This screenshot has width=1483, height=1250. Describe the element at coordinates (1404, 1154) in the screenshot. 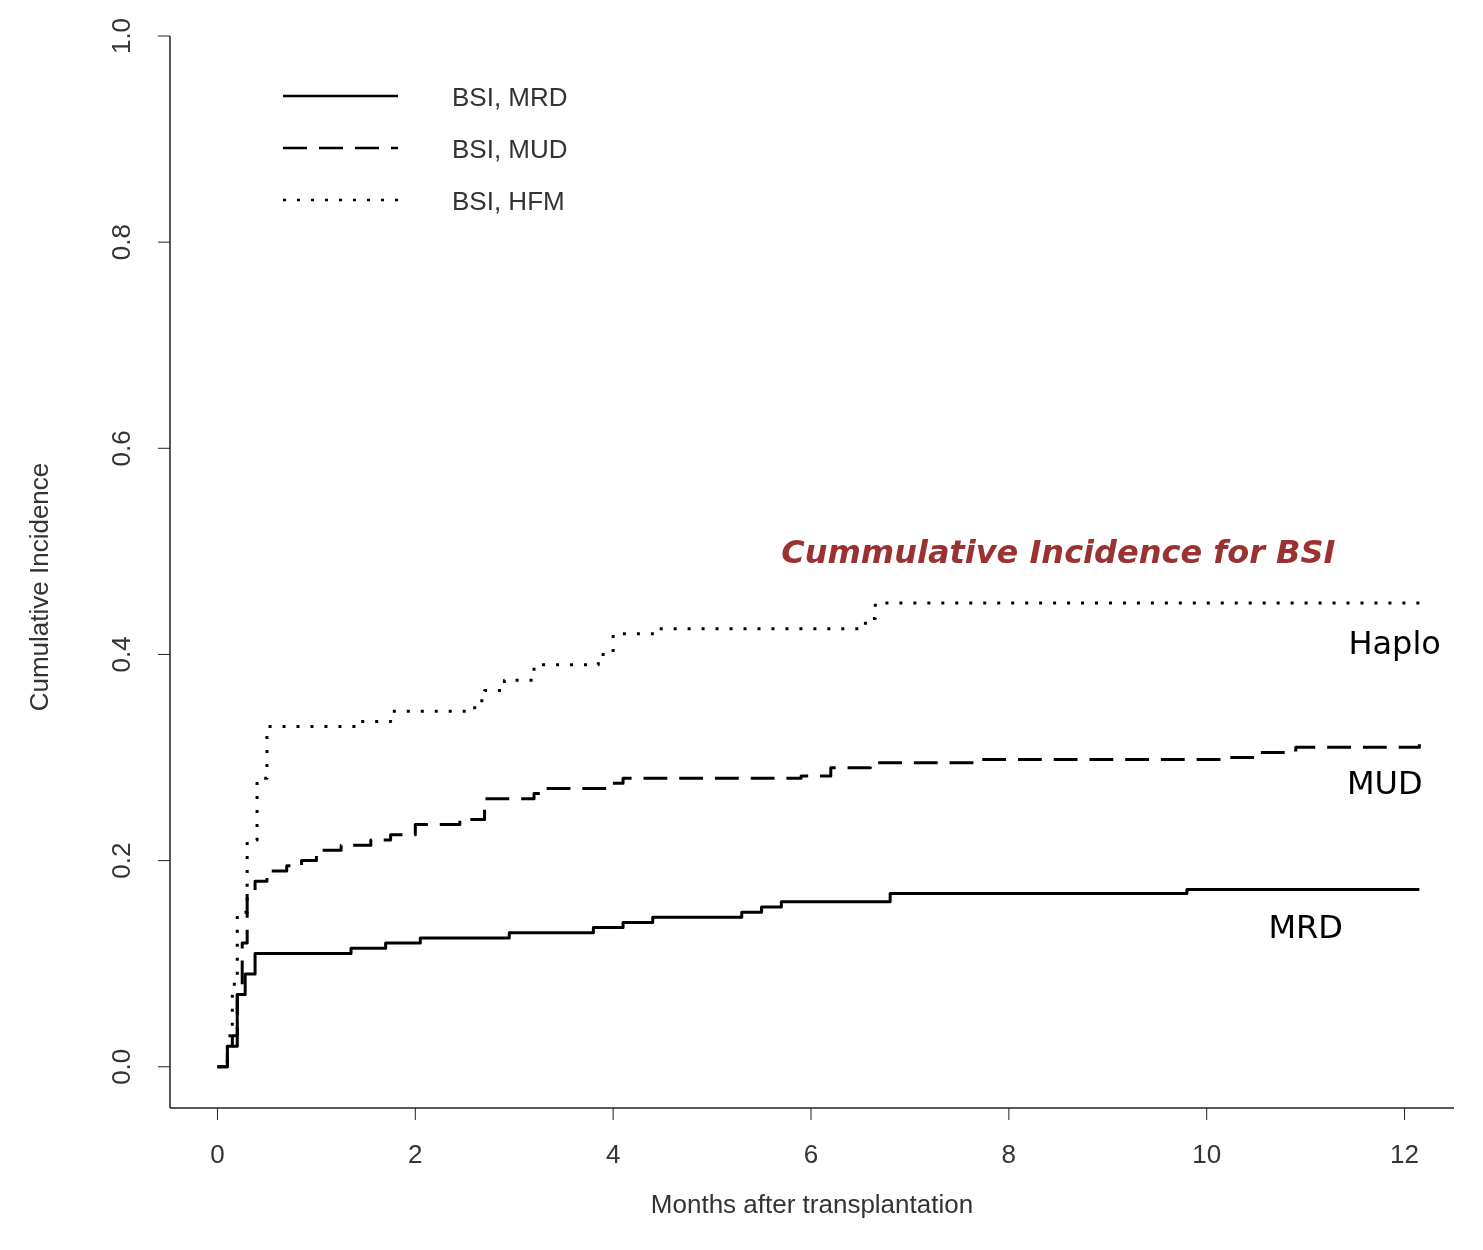

I see `x-tick-label: 12` at that location.